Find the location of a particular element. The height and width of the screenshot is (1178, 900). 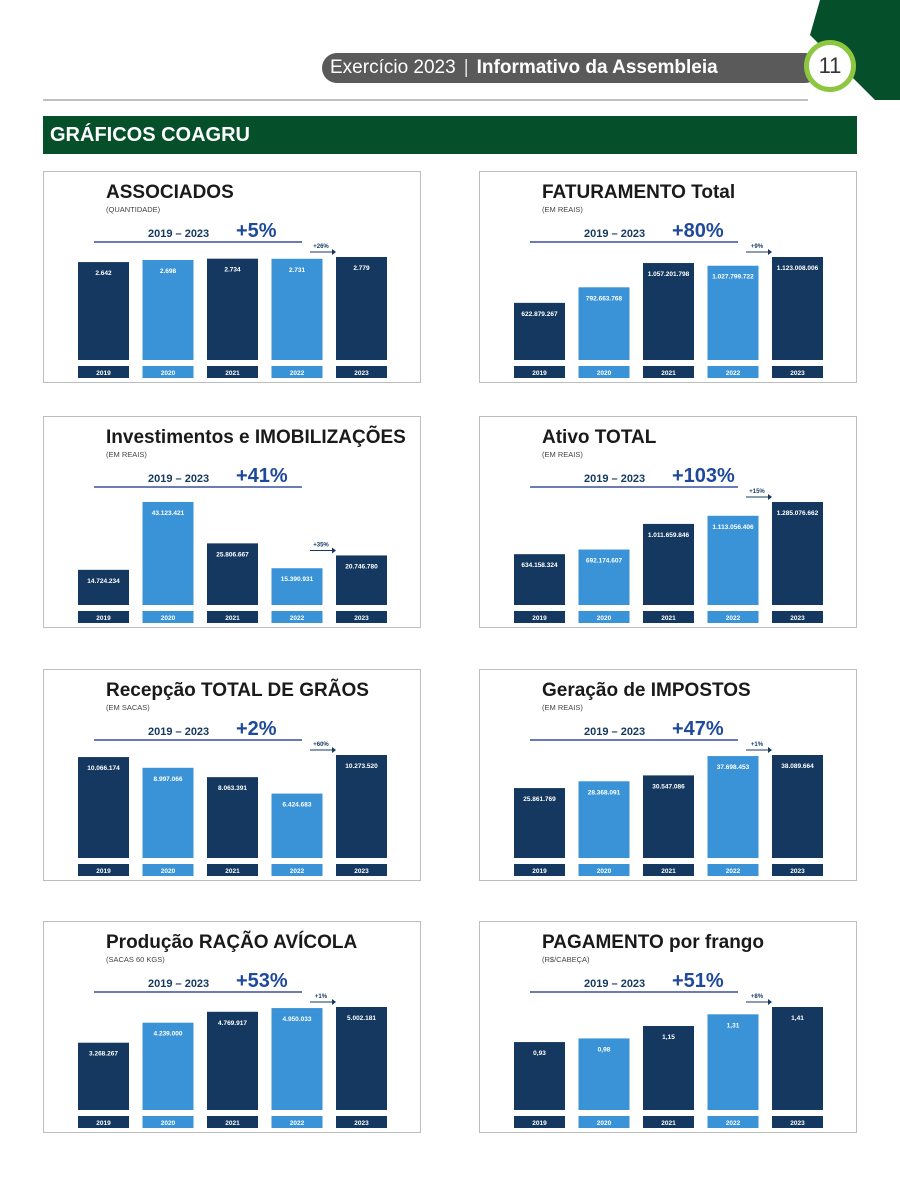

bar-value-label: 10.066.174 is located at coordinates (103, 768).